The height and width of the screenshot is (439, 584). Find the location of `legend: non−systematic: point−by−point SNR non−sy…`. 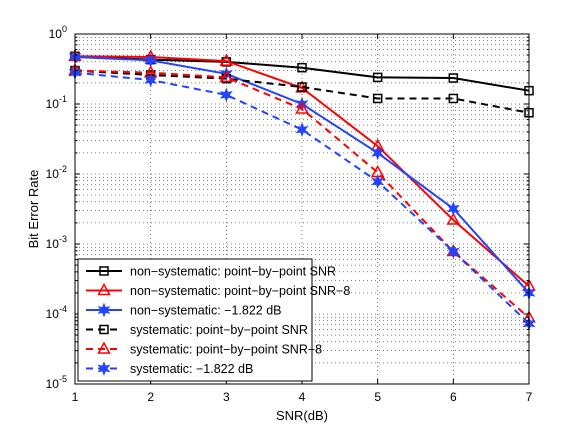

legend: non−systematic: point−by−point SNR non−sy… is located at coordinates (213, 320).